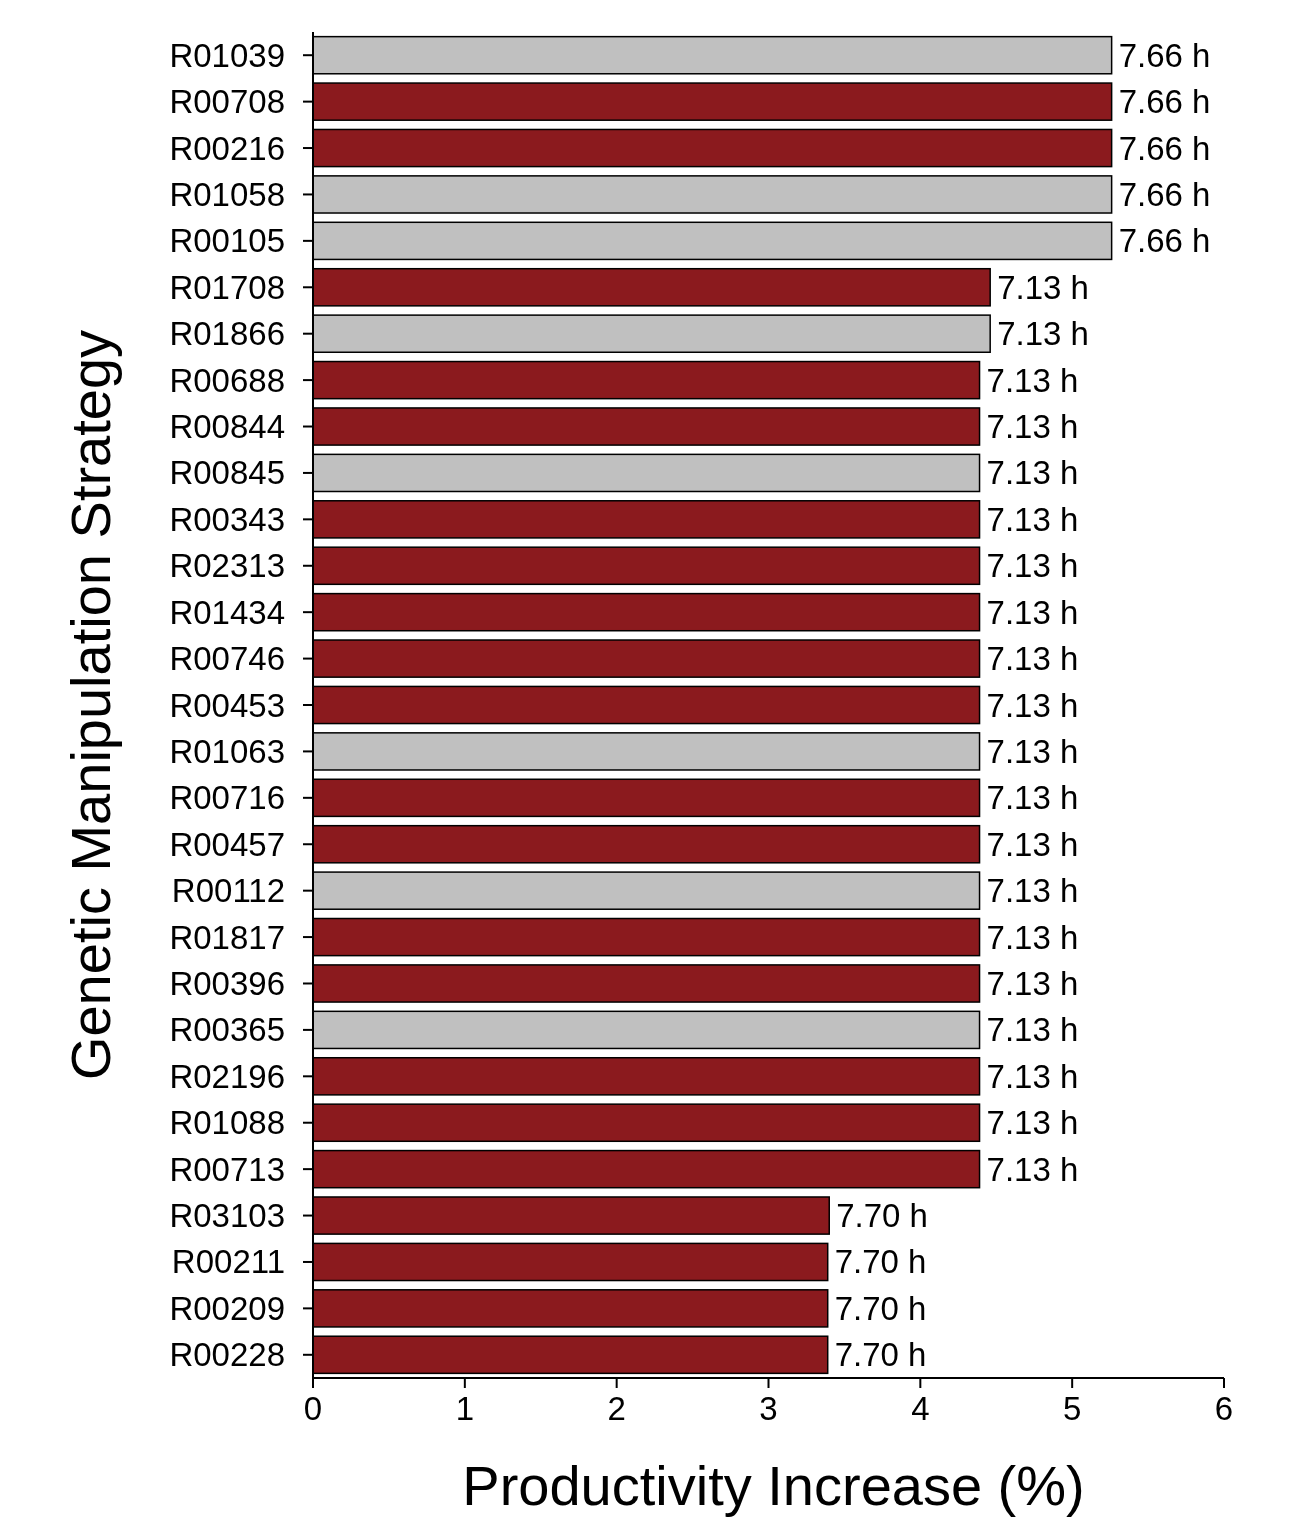 The width and height of the screenshot is (1293, 1522). I want to click on x-tick-label: 5, so click(1072, 1408).